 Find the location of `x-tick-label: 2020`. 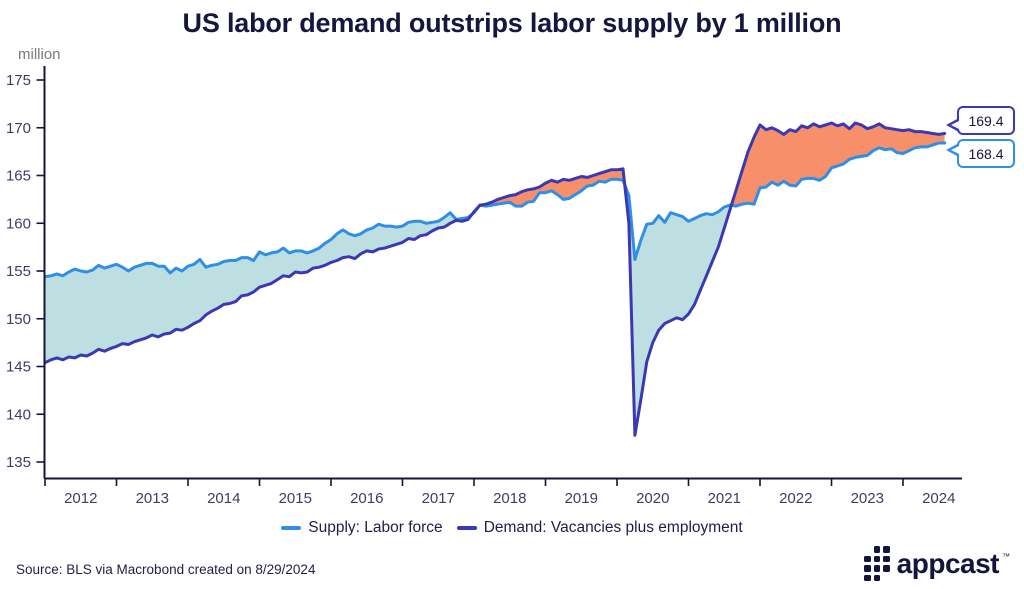

x-tick-label: 2020 is located at coordinates (652, 498).